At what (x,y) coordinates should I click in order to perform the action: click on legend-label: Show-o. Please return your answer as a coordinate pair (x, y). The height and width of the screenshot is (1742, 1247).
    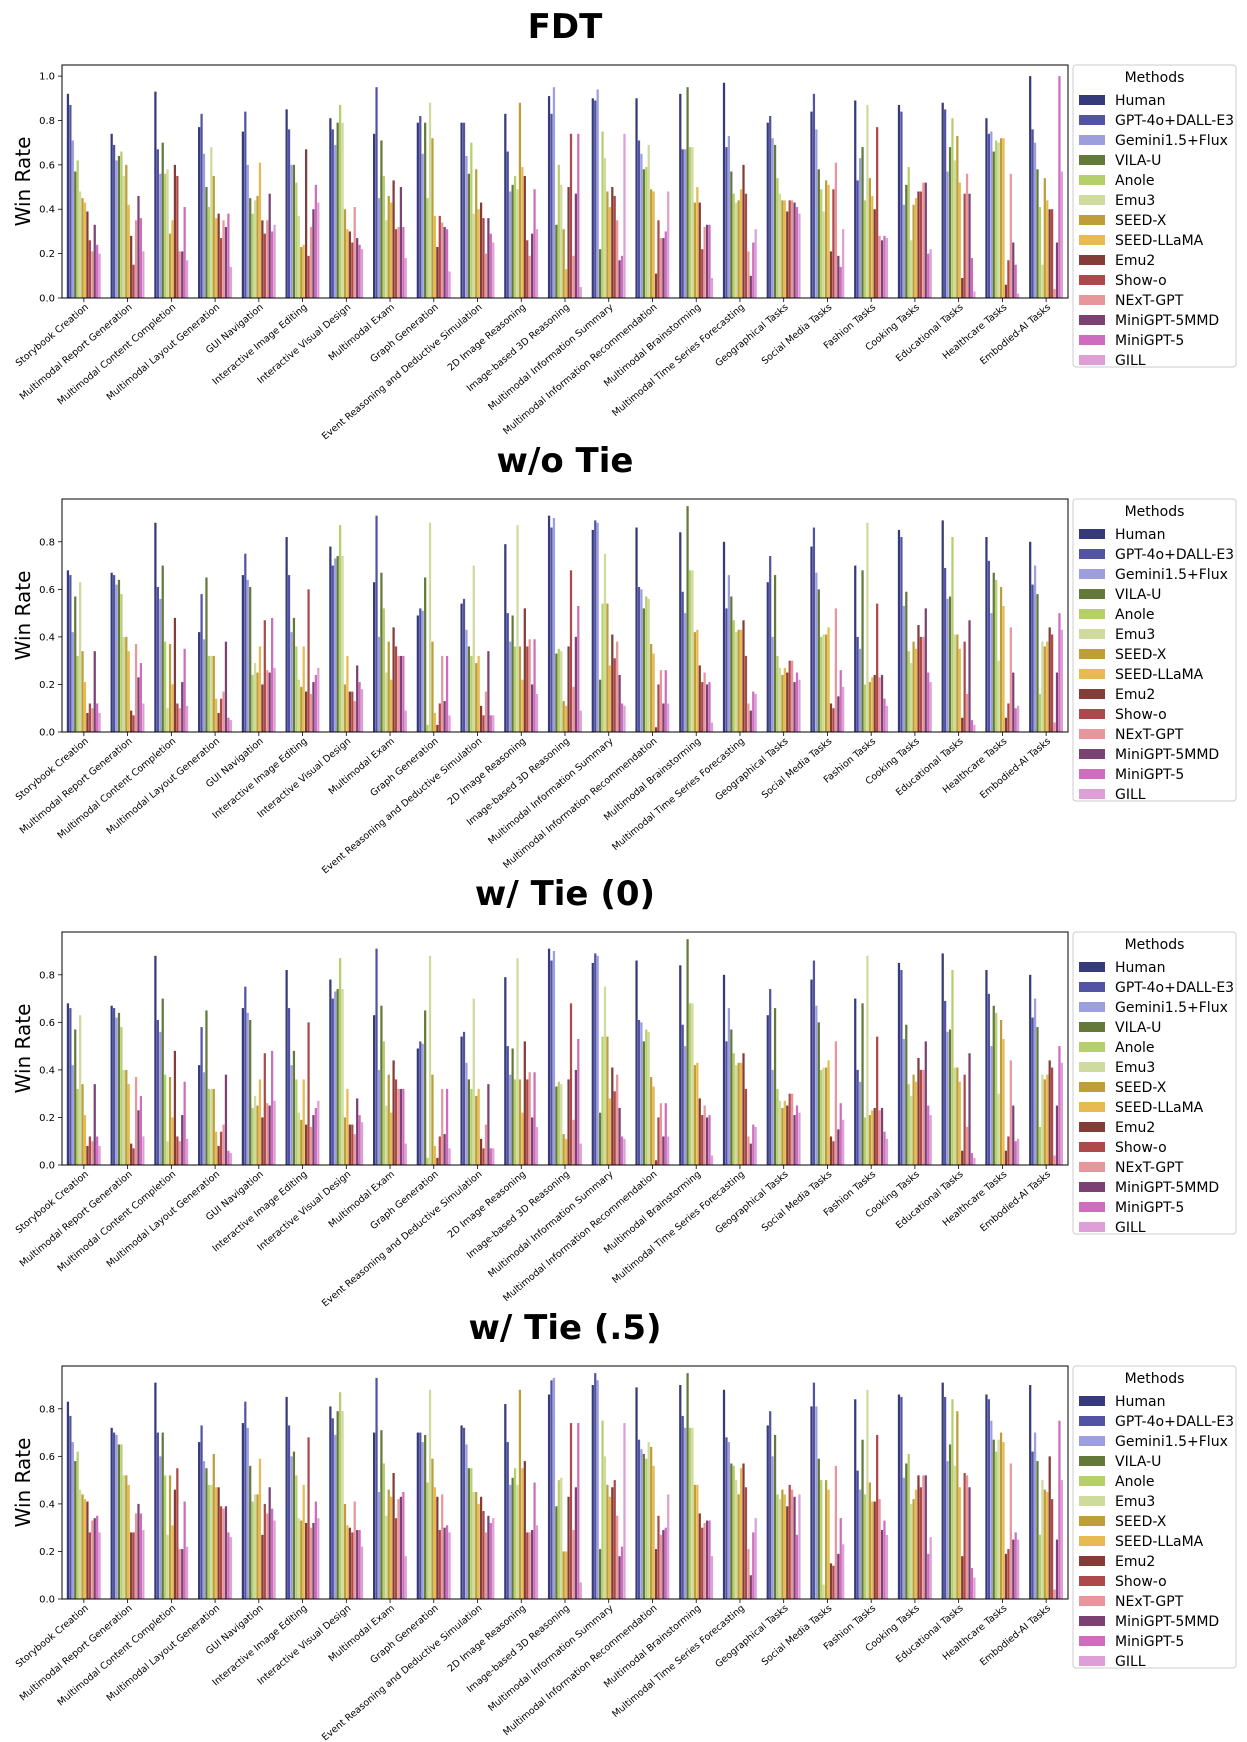
    Looking at the image, I should click on (1141, 1582).